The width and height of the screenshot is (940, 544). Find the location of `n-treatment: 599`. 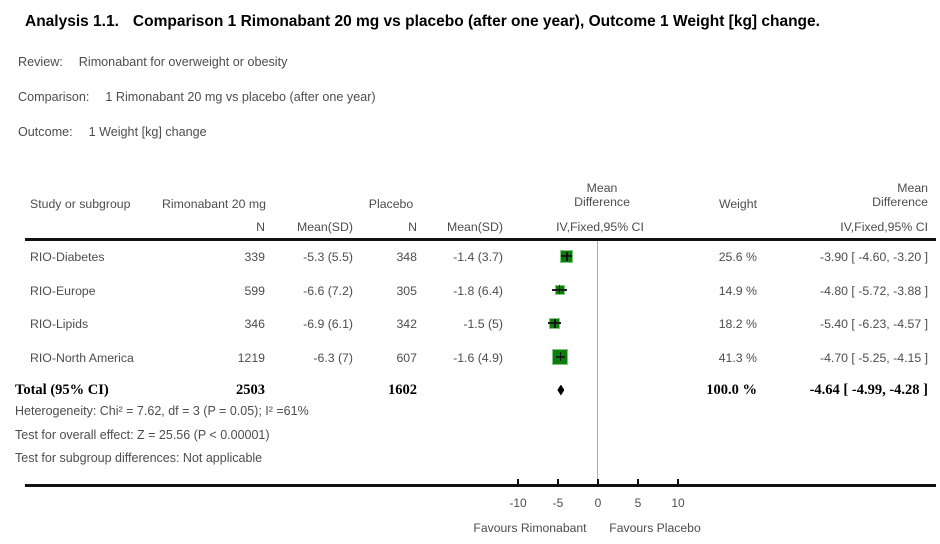

n-treatment: 599 is located at coordinates (254, 290).